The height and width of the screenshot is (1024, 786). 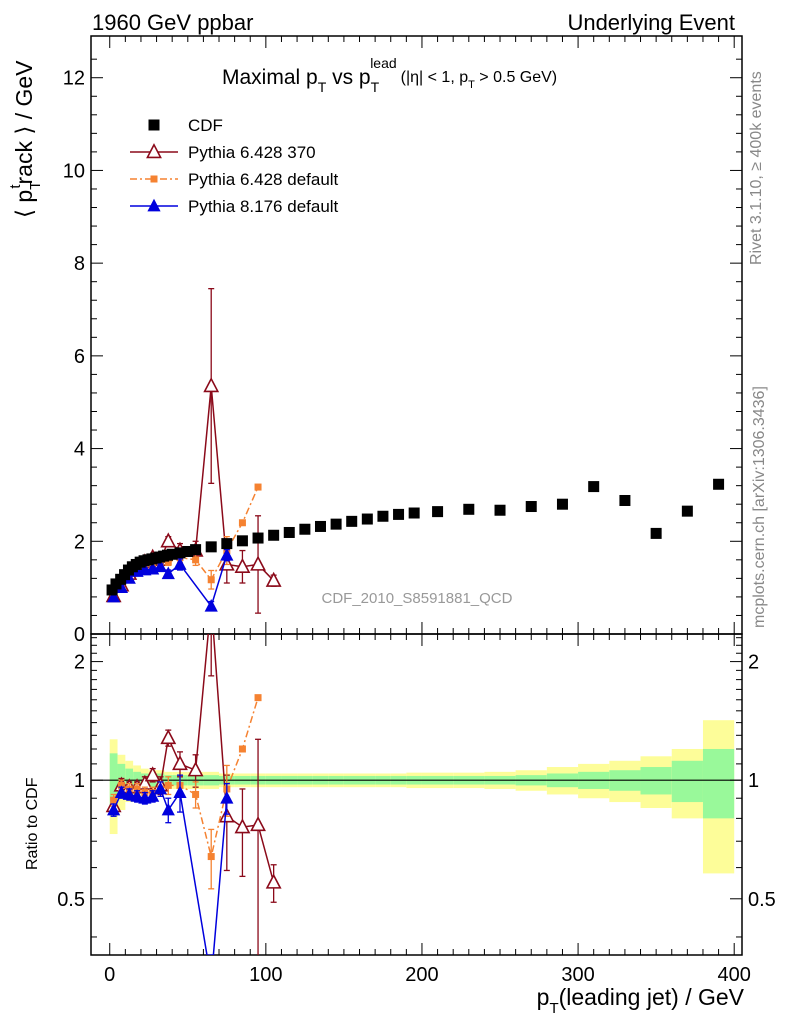 I want to click on x-tick-label: 0, so click(x=109, y=975).